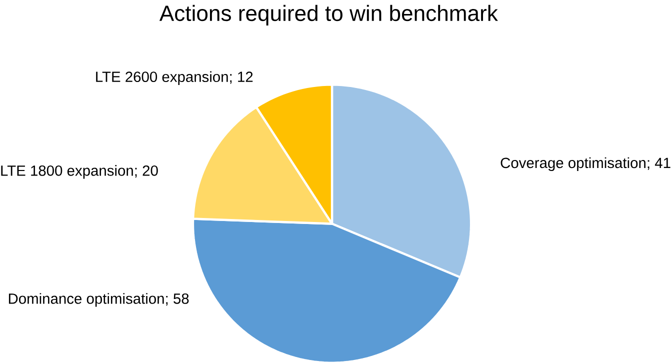 The width and height of the screenshot is (671, 364). What do you see at coordinates (146, 171) in the screenshot?
I see `data-label: ; 20` at bounding box center [146, 171].